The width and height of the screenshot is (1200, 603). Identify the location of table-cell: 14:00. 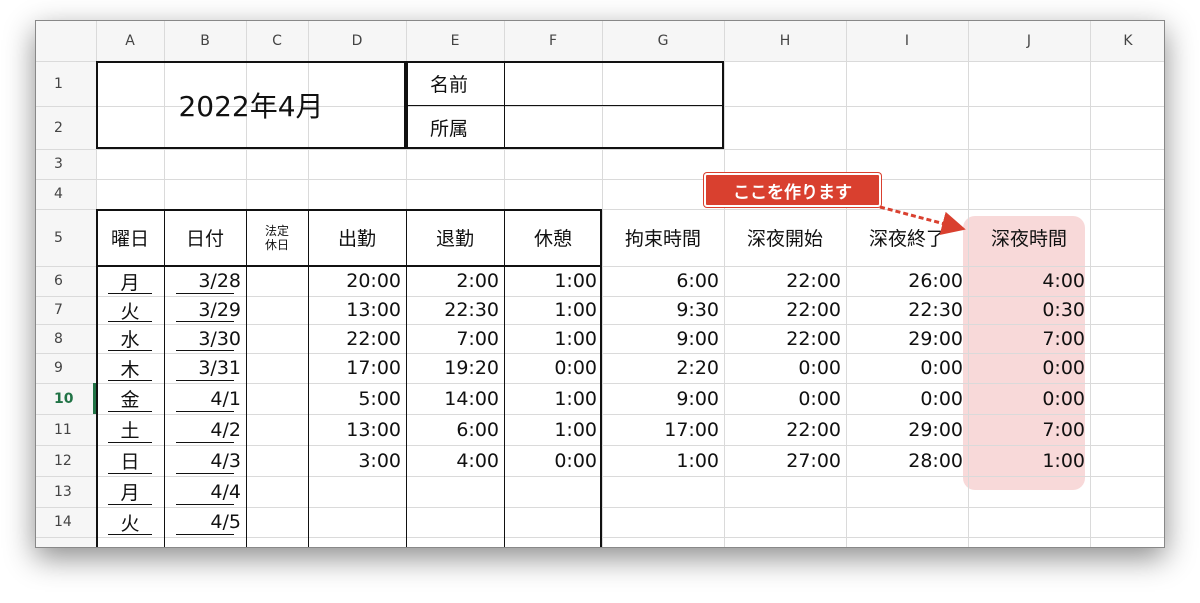
(471, 398).